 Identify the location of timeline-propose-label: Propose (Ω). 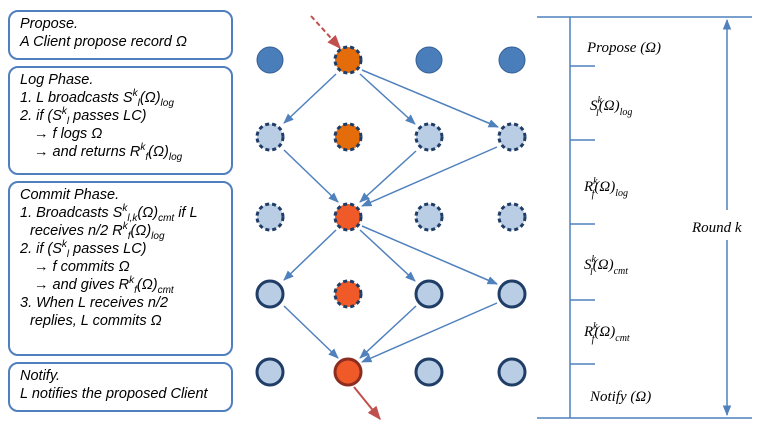
(623, 48).